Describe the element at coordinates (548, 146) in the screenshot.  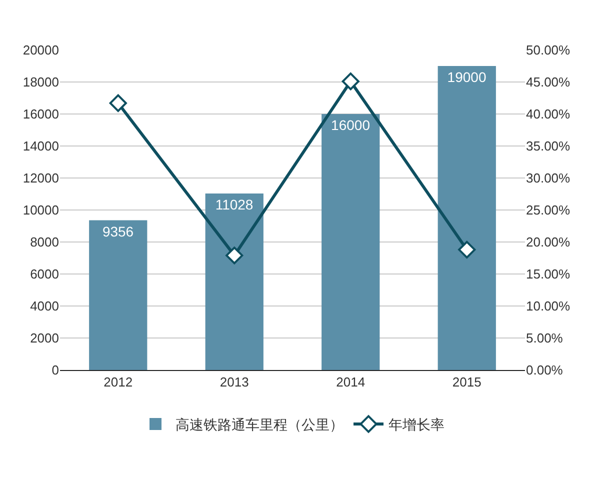
I see `y2-tick-label: 35.00%` at that location.